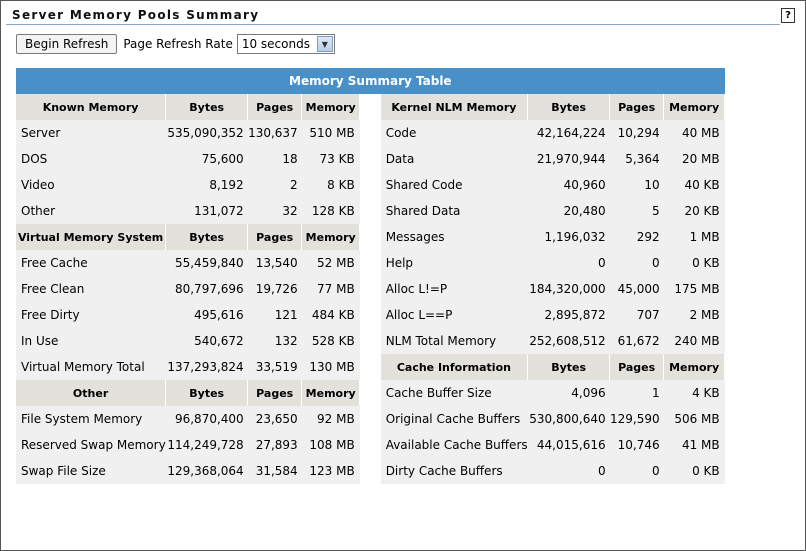 The image size is (806, 551). Describe the element at coordinates (324, 44) in the screenshot. I see `chevron-down-icon: ▼` at that location.